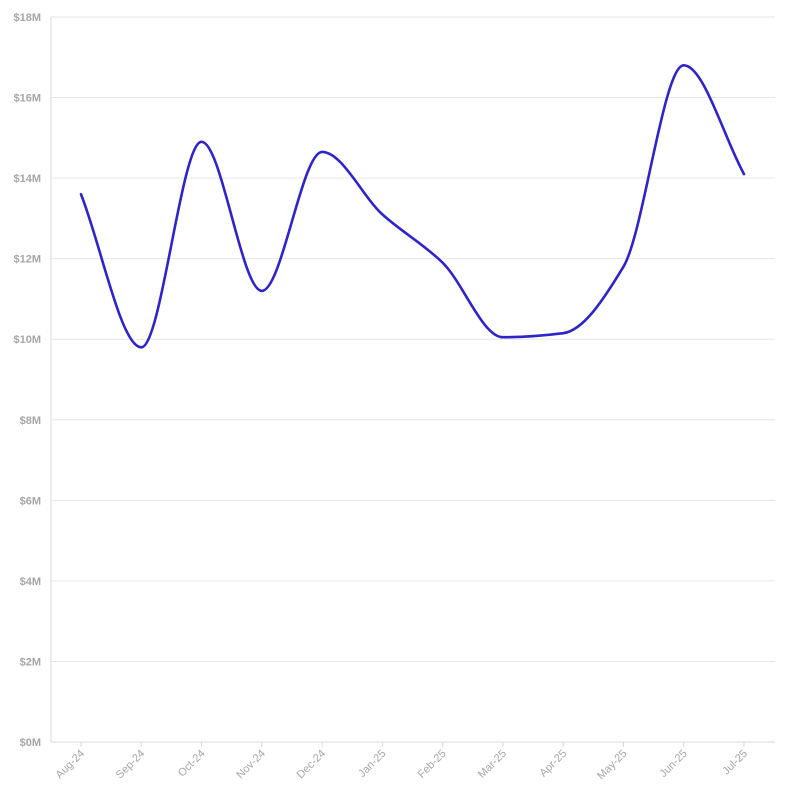 The height and width of the screenshot is (800, 794). What do you see at coordinates (30, 501) in the screenshot?
I see `y-tick-label: $6M` at bounding box center [30, 501].